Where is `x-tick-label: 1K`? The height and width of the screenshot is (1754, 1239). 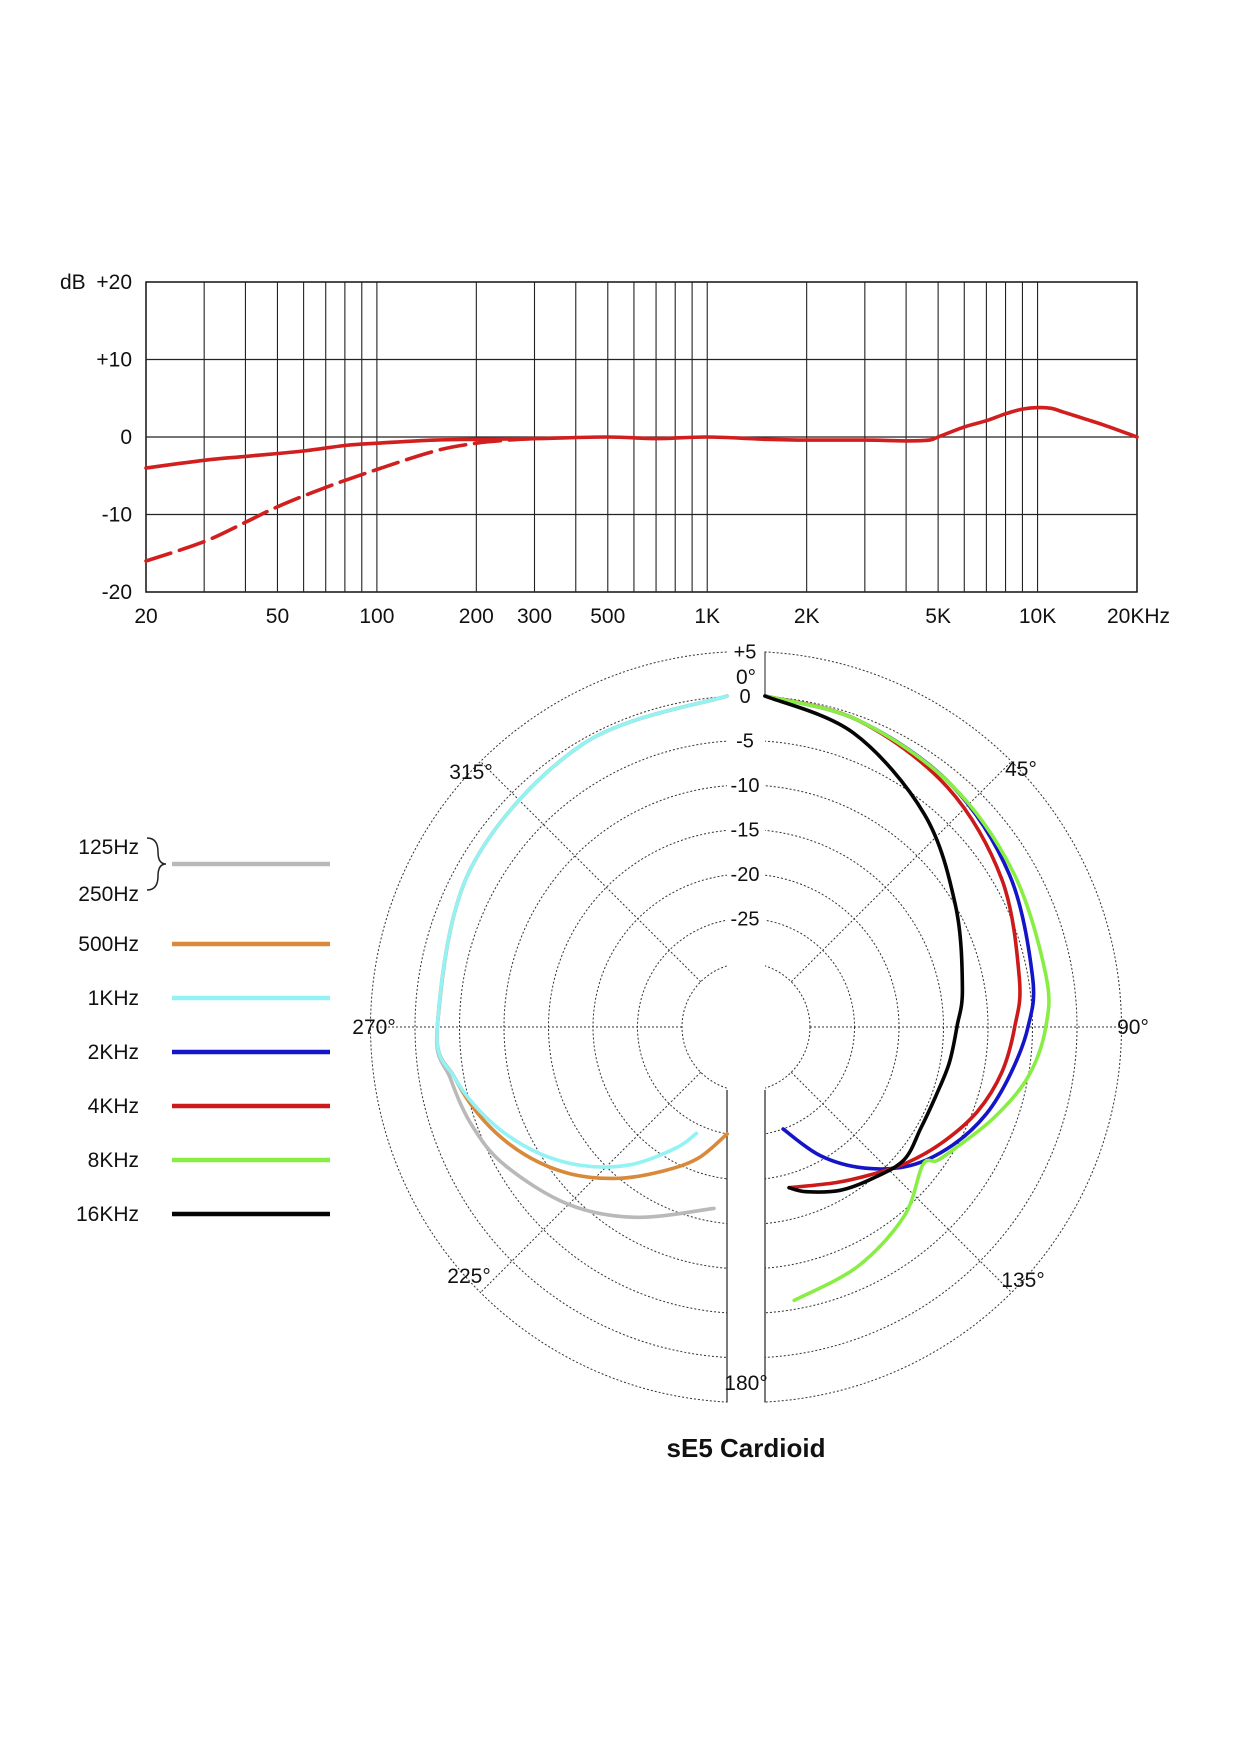 x-tick-label: 1K is located at coordinates (707, 616).